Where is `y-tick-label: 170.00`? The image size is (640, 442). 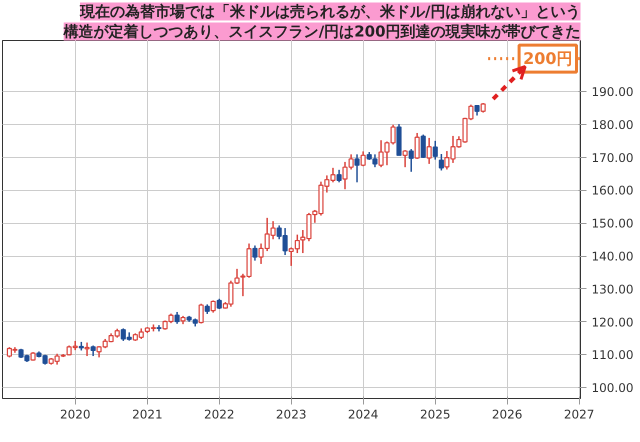
y-tick-label: 170.00 is located at coordinates (613, 157).